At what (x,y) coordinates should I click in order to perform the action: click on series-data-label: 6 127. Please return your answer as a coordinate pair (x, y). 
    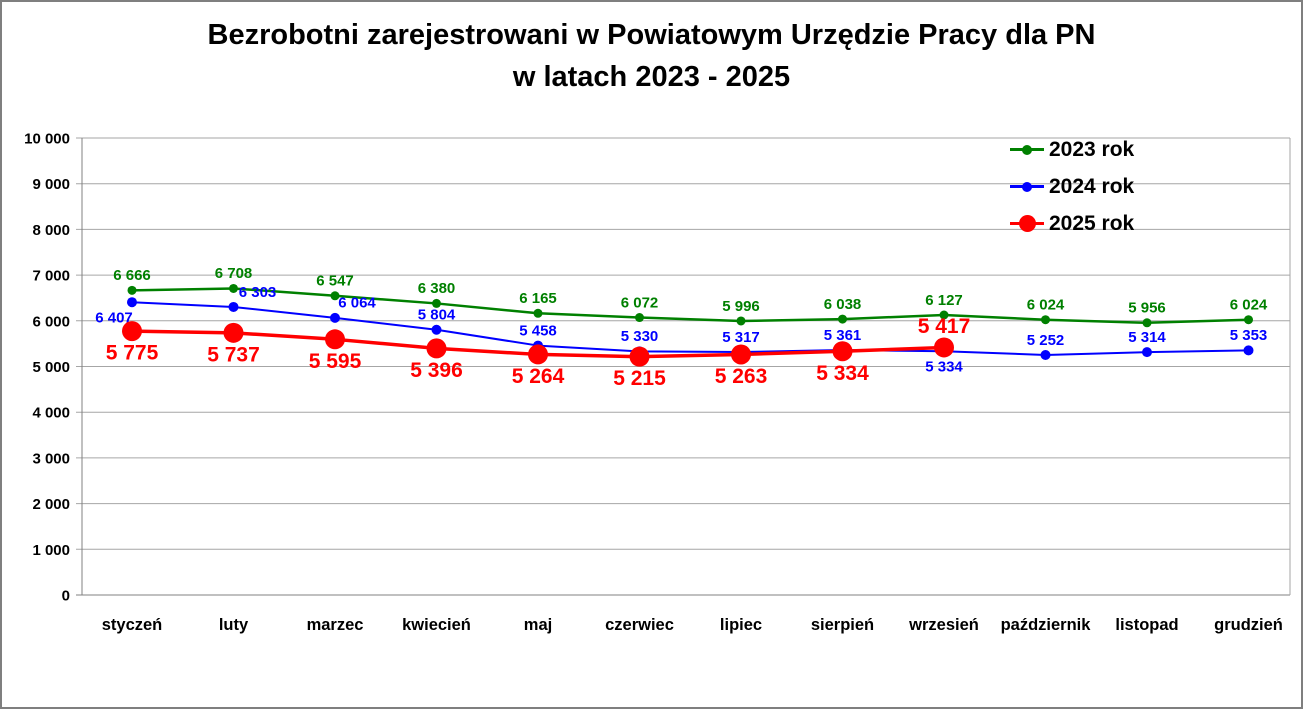
    Looking at the image, I should click on (944, 300).